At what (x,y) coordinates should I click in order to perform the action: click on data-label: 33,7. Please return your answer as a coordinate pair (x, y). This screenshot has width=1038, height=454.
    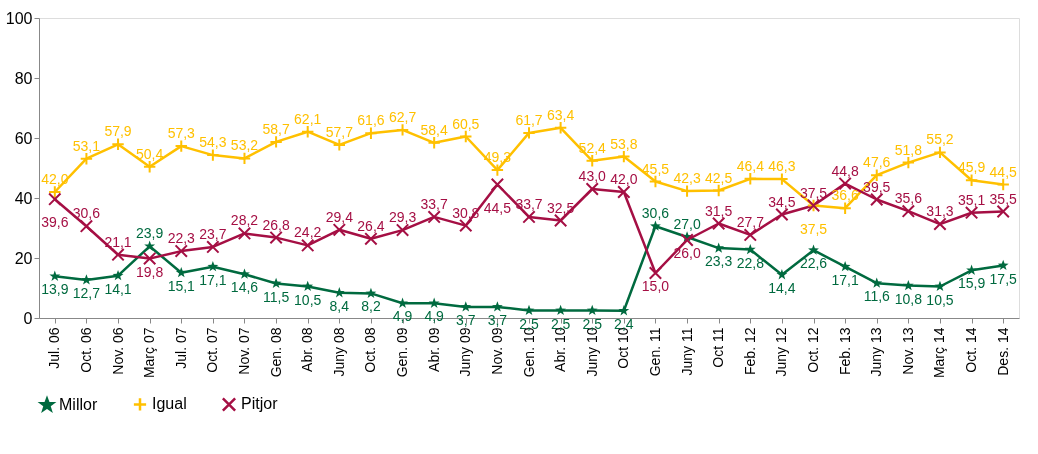
    Looking at the image, I should click on (434, 203).